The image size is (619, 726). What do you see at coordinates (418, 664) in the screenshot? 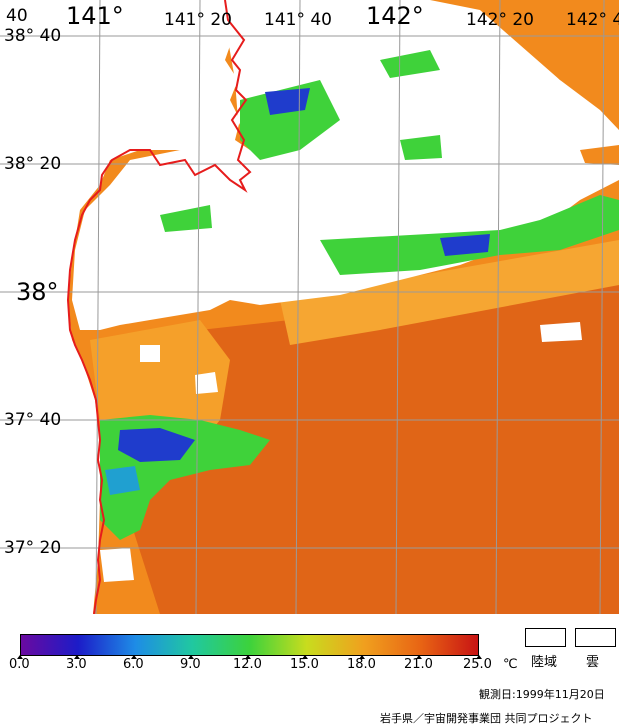
I see `scale-label-21: 21.0` at bounding box center [418, 664].